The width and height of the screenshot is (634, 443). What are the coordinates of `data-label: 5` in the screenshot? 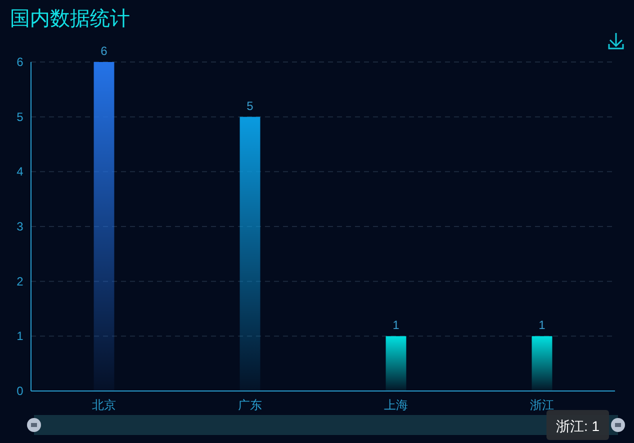 It's located at (250, 105).